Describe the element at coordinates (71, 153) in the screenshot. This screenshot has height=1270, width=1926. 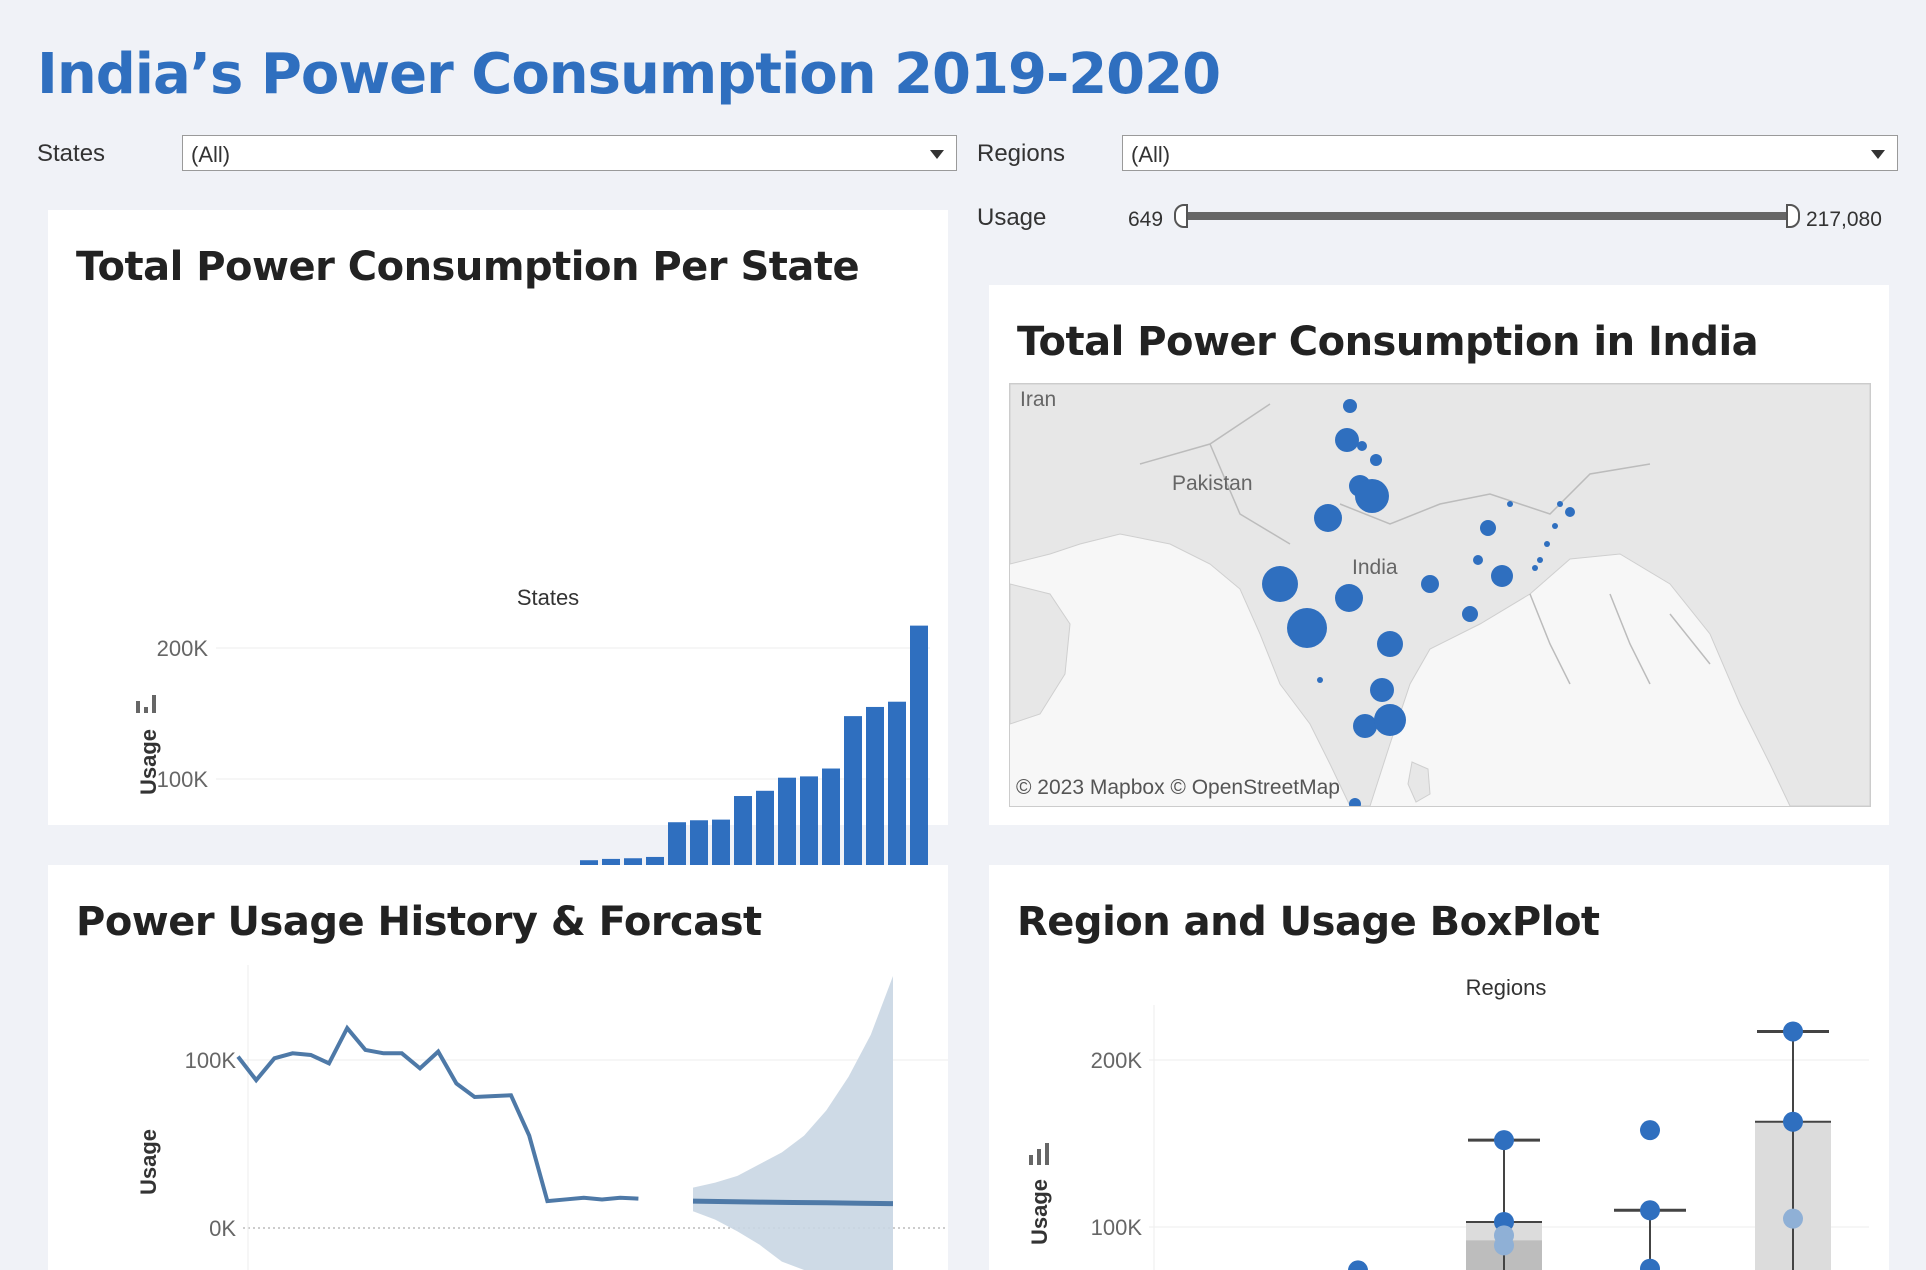
I see `states-filter-label: States` at that location.